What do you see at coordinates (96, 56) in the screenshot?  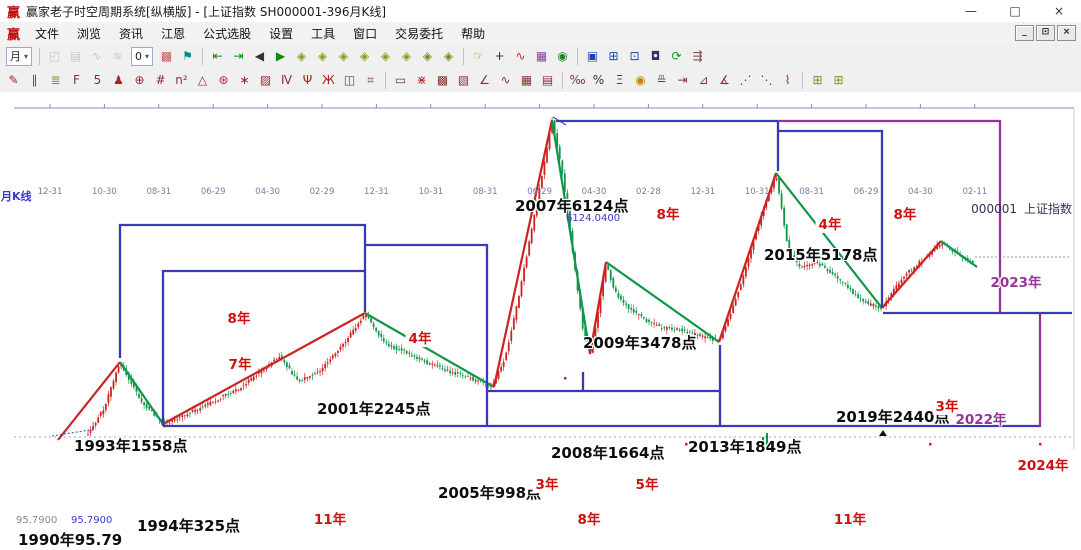 I see `wave-small-icon: ∿` at bounding box center [96, 56].